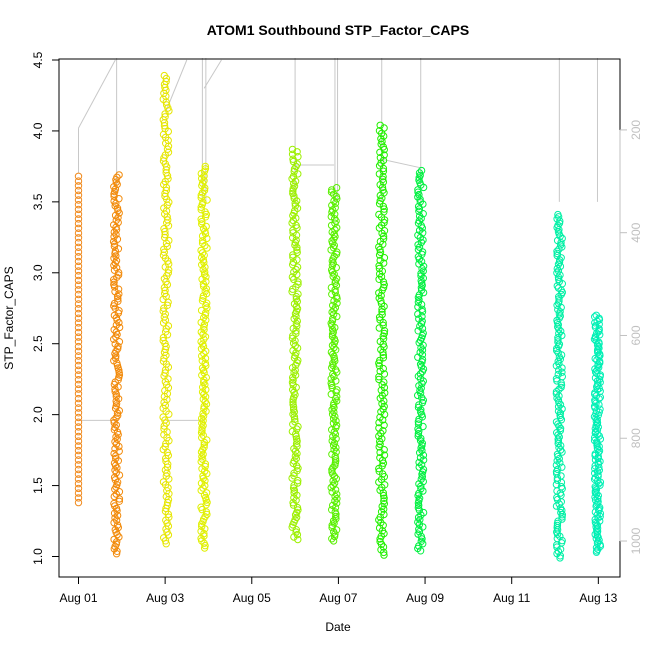  I want to click on y2-tick-label: 600, so click(636, 335).